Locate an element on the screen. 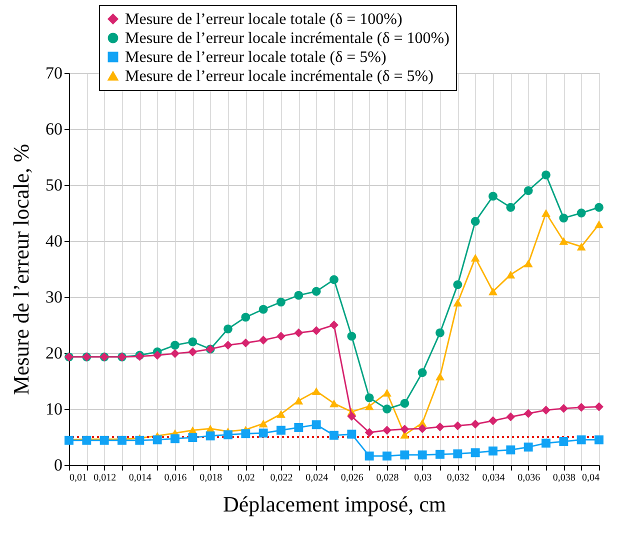  legend-label: Mesure de l’erreur locale totale (δ = 100%) is located at coordinates (263, 19).